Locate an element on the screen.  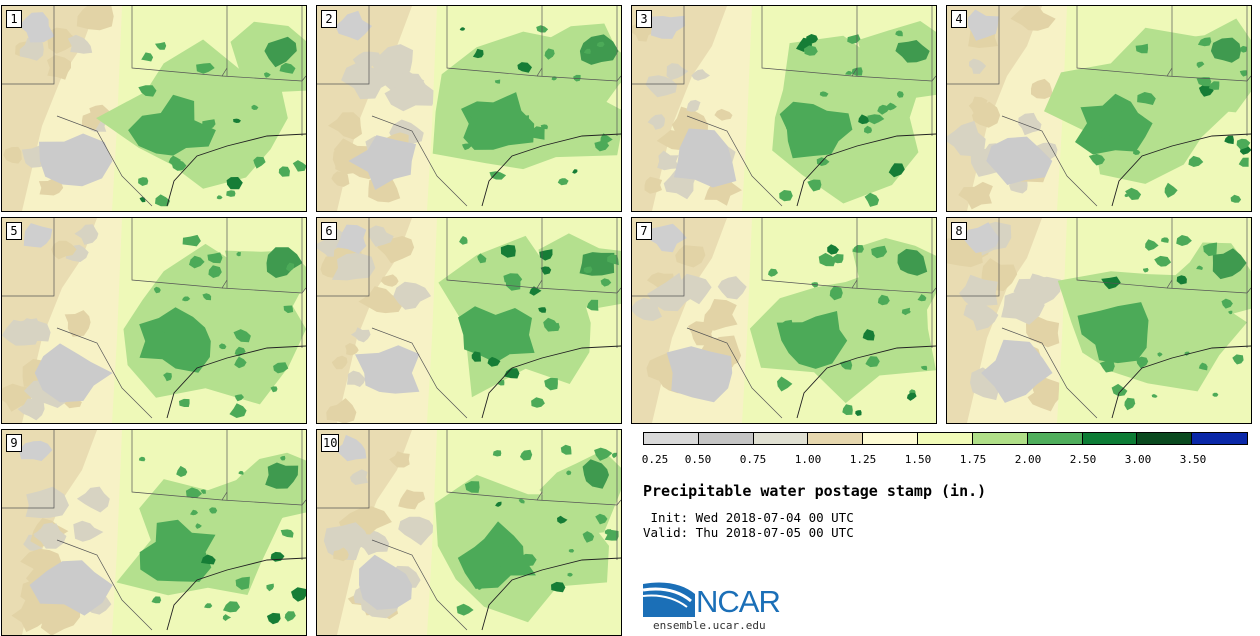
chart-title: Precipitable water postage stamp (in.) is located at coordinates (815, 491).